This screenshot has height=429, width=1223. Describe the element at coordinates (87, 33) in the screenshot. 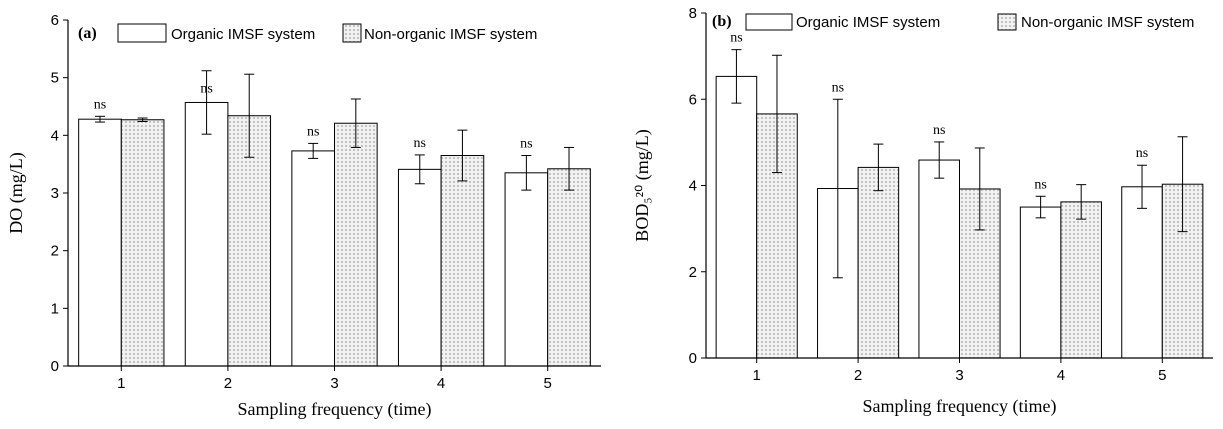

I see `panel-label: (a)` at that location.